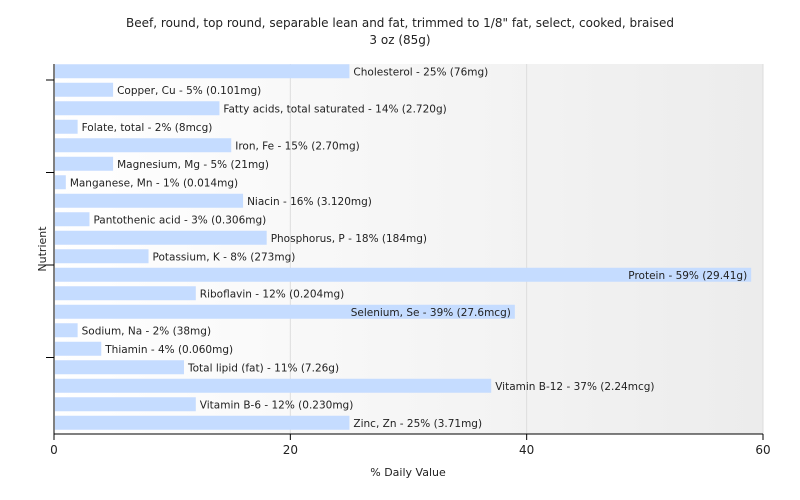 This screenshot has width=800, height=500. What do you see at coordinates (168, 350) in the screenshot?
I see `bar-label: Thiamin - 4% (0.060mg)` at bounding box center [168, 350].